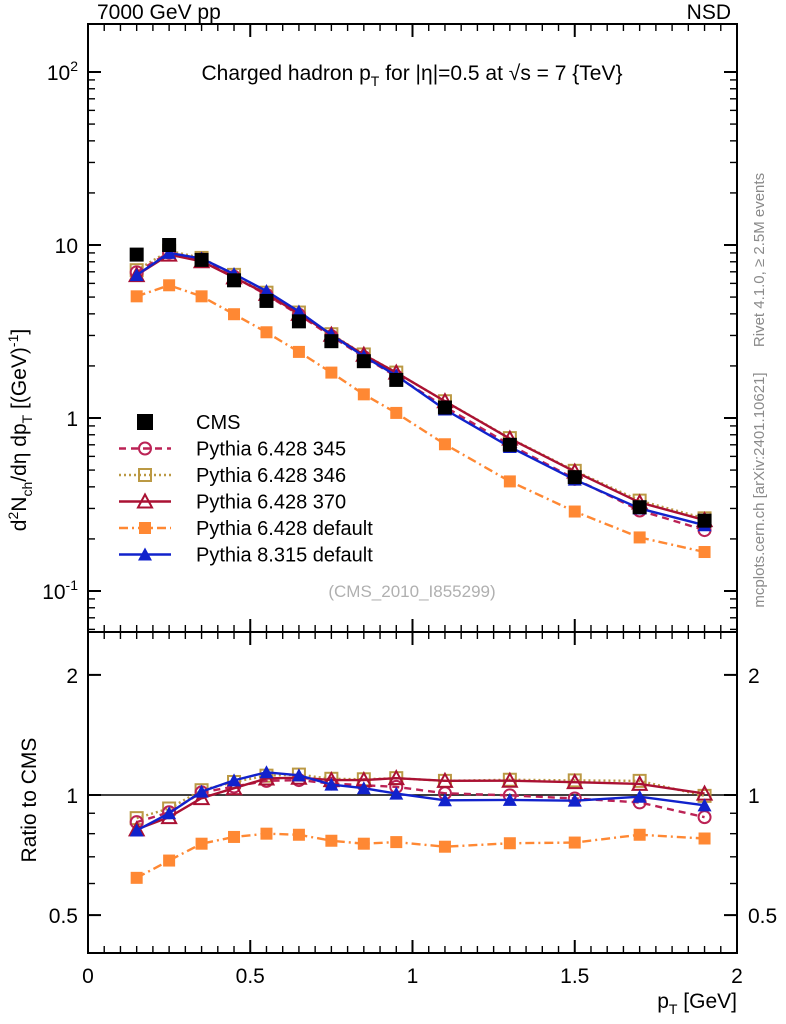  What do you see at coordinates (19, 504) in the screenshot?
I see `ylab-N: N` at bounding box center [19, 504].